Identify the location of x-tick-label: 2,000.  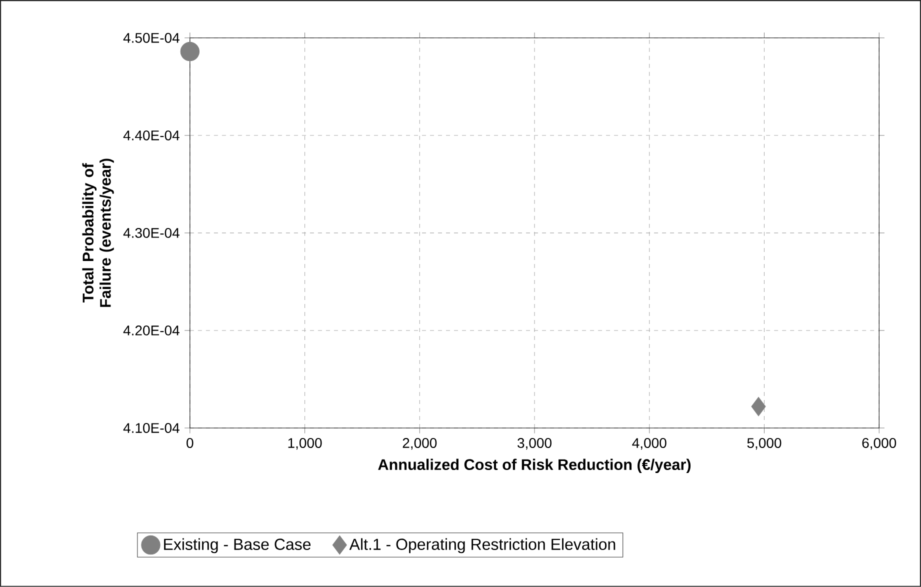
(419, 444).